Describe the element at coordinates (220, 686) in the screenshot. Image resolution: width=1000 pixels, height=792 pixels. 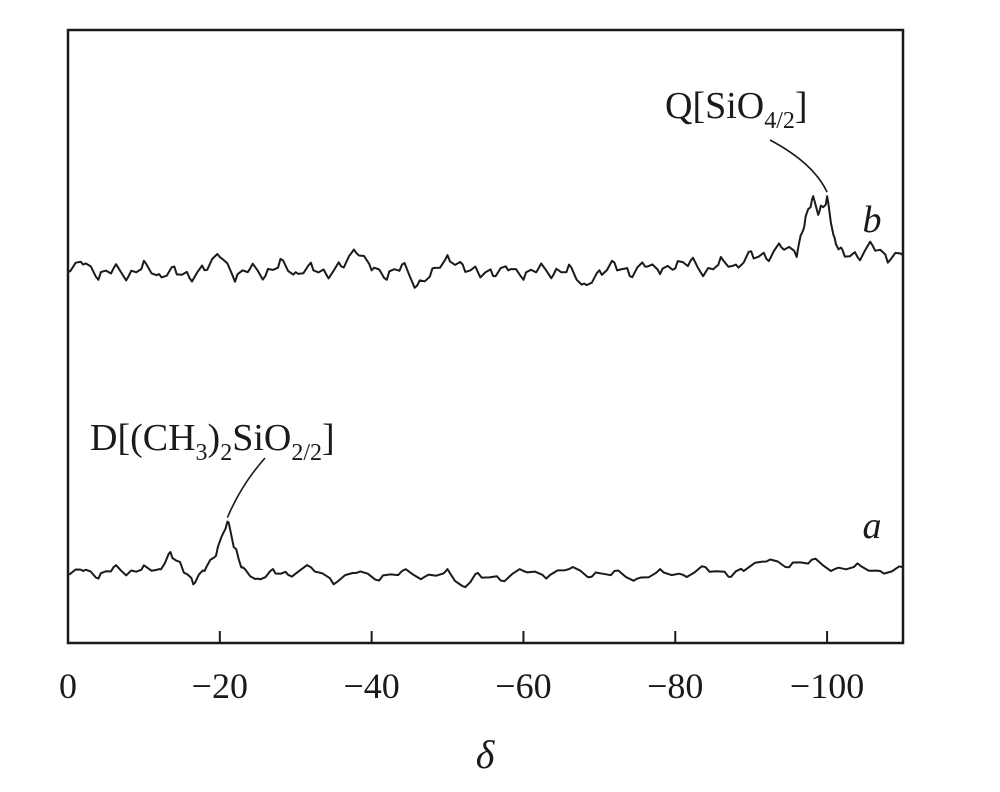
I see `x-tick-label: −20` at that location.